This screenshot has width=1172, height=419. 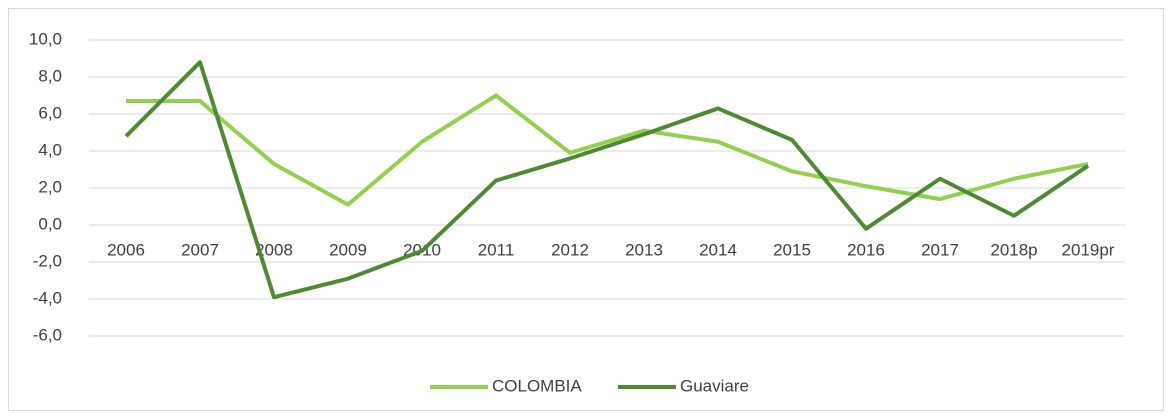 I want to click on x-tick-label: 2018p, so click(x=1013, y=249).